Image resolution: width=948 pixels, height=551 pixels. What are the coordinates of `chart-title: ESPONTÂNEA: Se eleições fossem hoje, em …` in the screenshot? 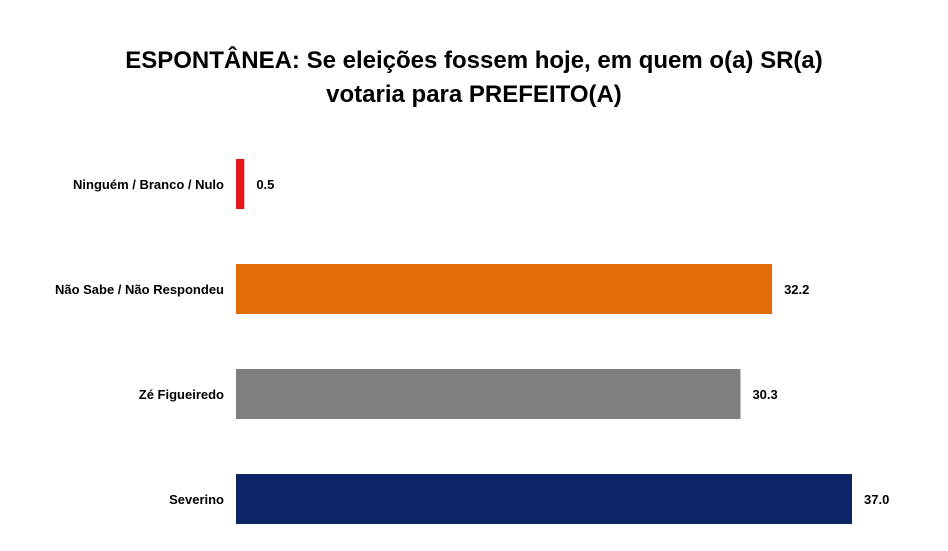 It's located at (474, 78).